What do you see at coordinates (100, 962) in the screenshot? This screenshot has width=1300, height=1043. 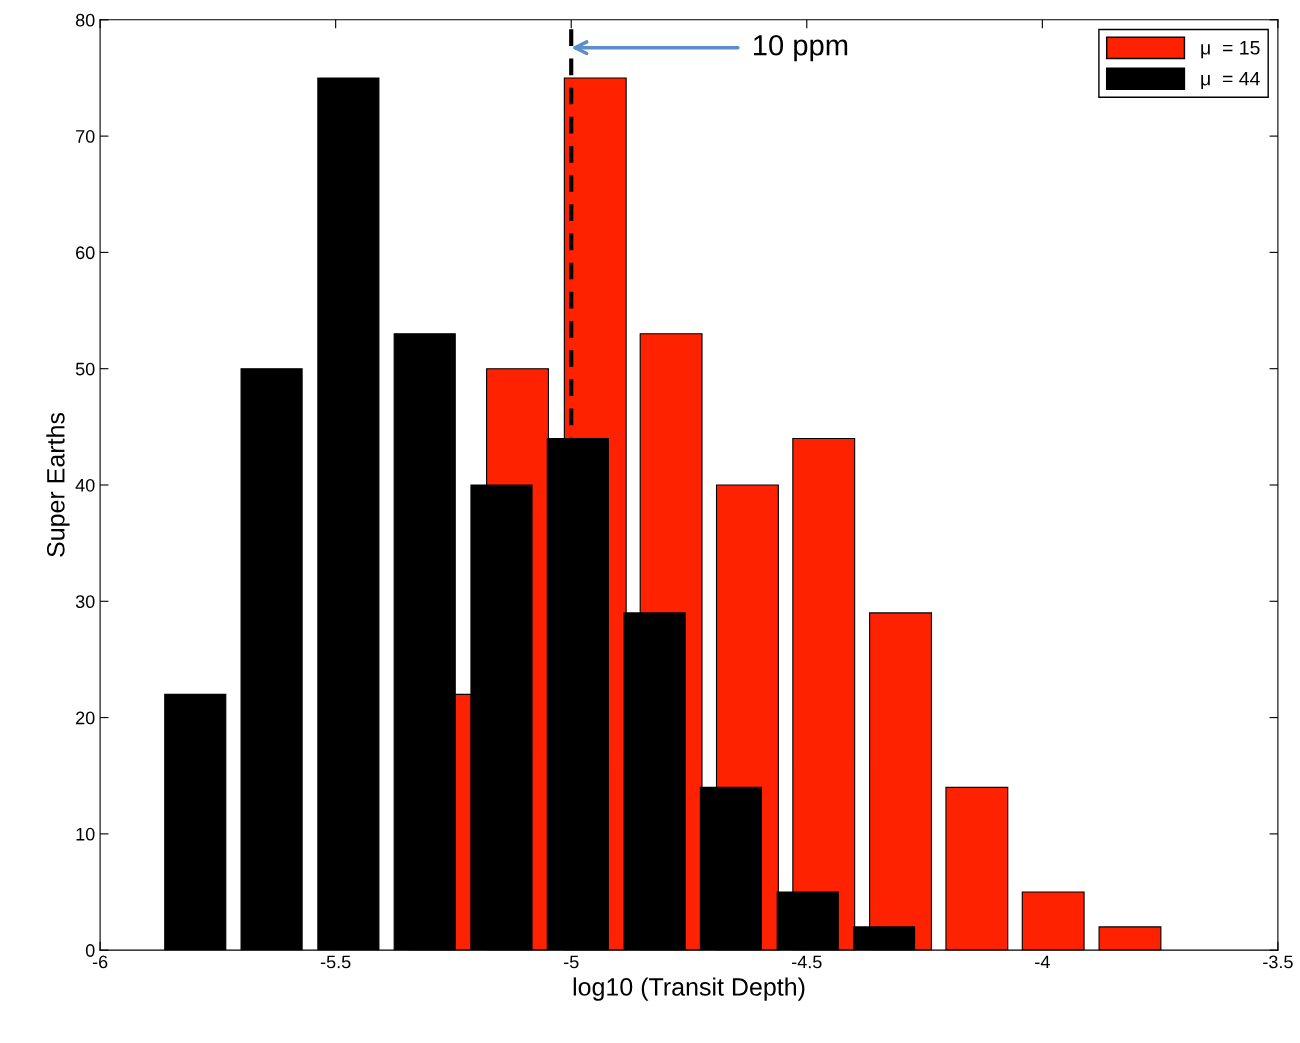 I see `x-tick-label: -6` at bounding box center [100, 962].